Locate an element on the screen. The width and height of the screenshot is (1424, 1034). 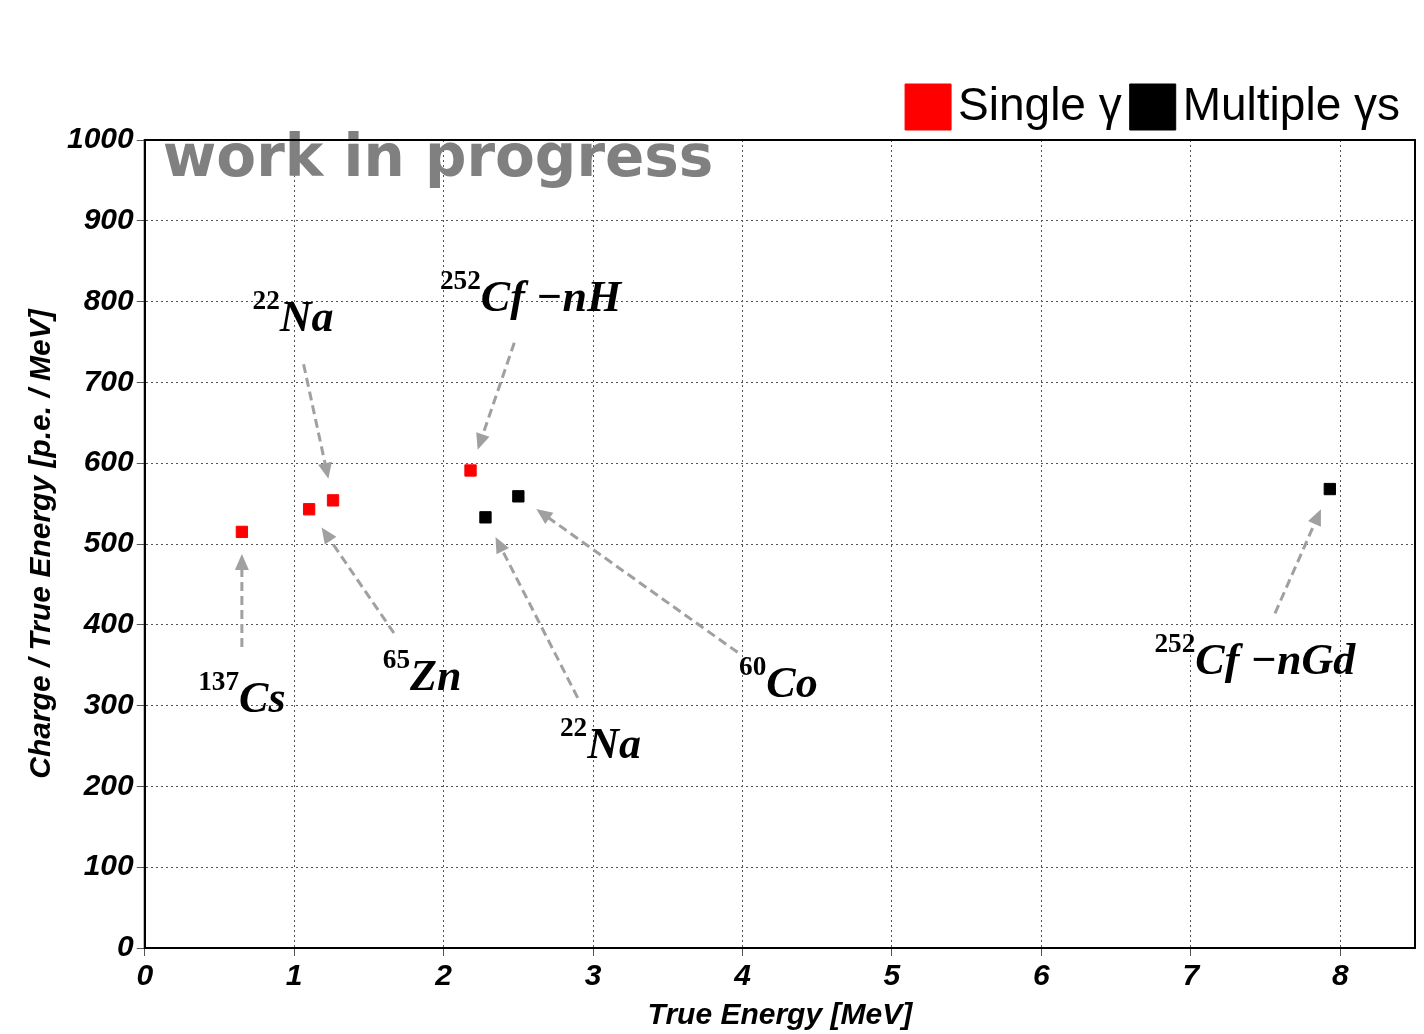
x-tick-label: 3 is located at coordinates (593, 975).